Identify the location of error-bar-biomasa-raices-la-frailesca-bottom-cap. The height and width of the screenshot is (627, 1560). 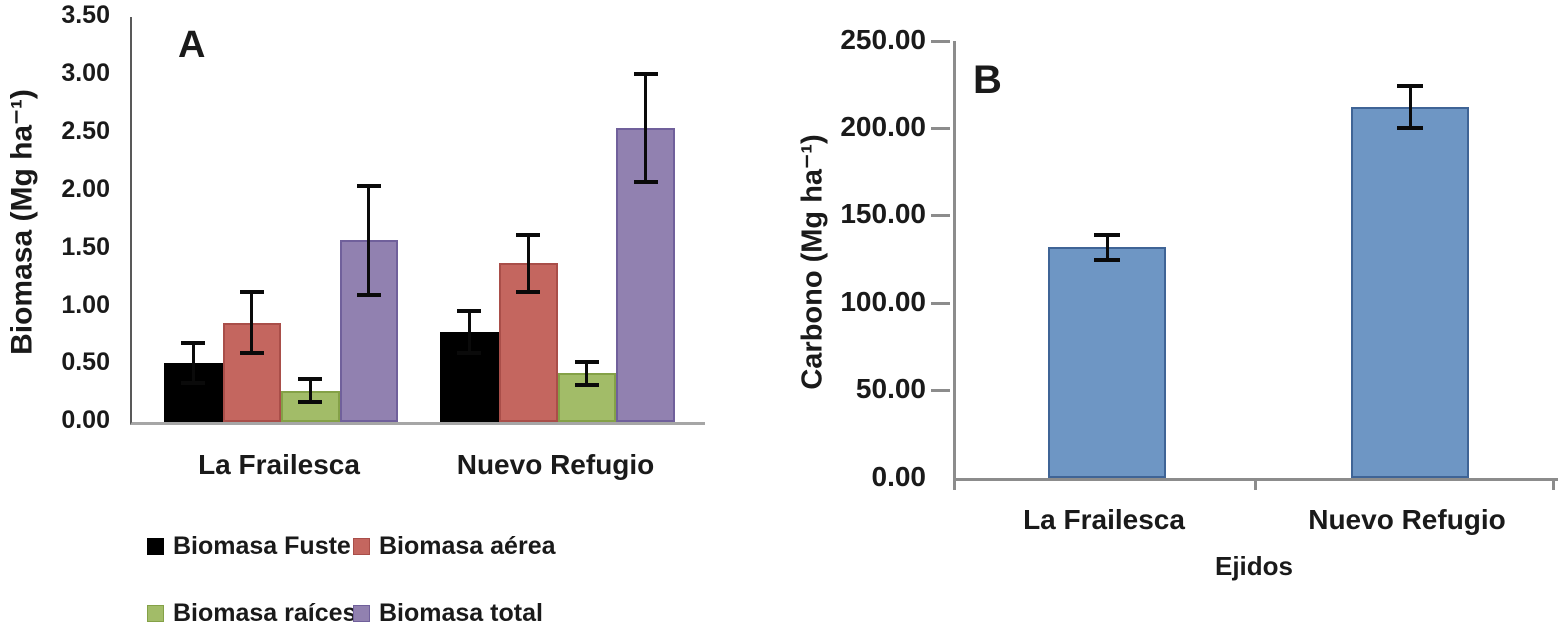
(310, 402).